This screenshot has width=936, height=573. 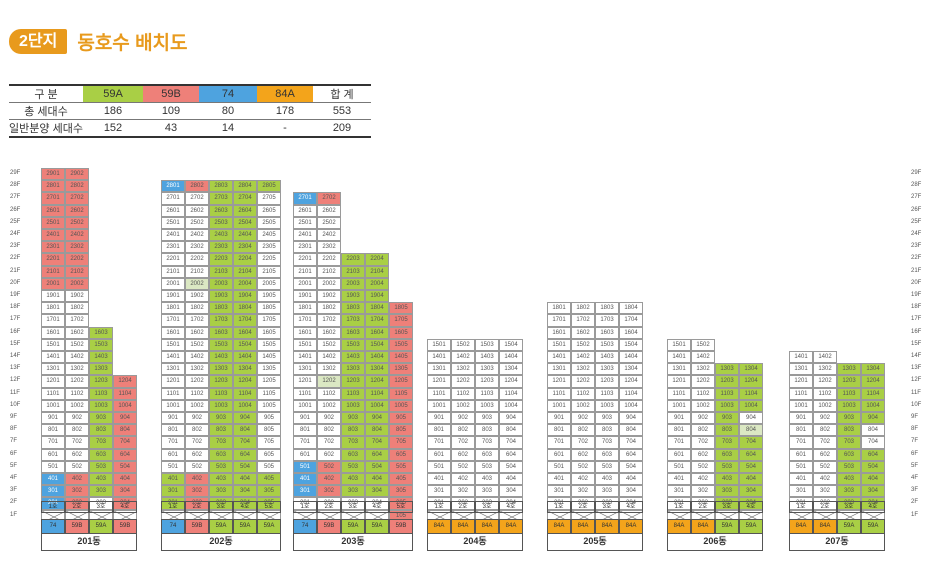 What do you see at coordinates (113, 93) in the screenshot?
I see `summary-col-59a: 59A` at bounding box center [113, 93].